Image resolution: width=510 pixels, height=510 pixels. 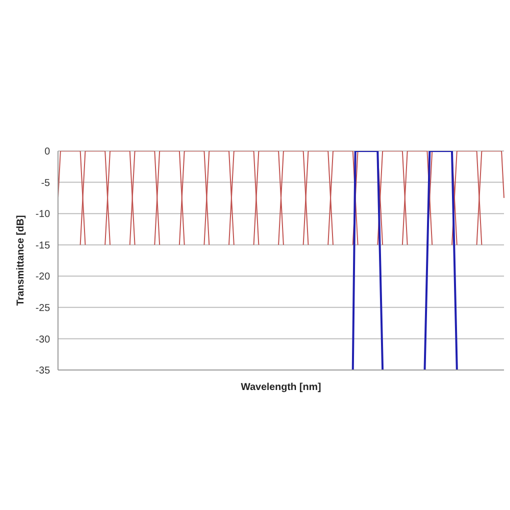 What do you see at coordinates (45, 183) in the screenshot?
I see `y-tick-label: -5` at bounding box center [45, 183].